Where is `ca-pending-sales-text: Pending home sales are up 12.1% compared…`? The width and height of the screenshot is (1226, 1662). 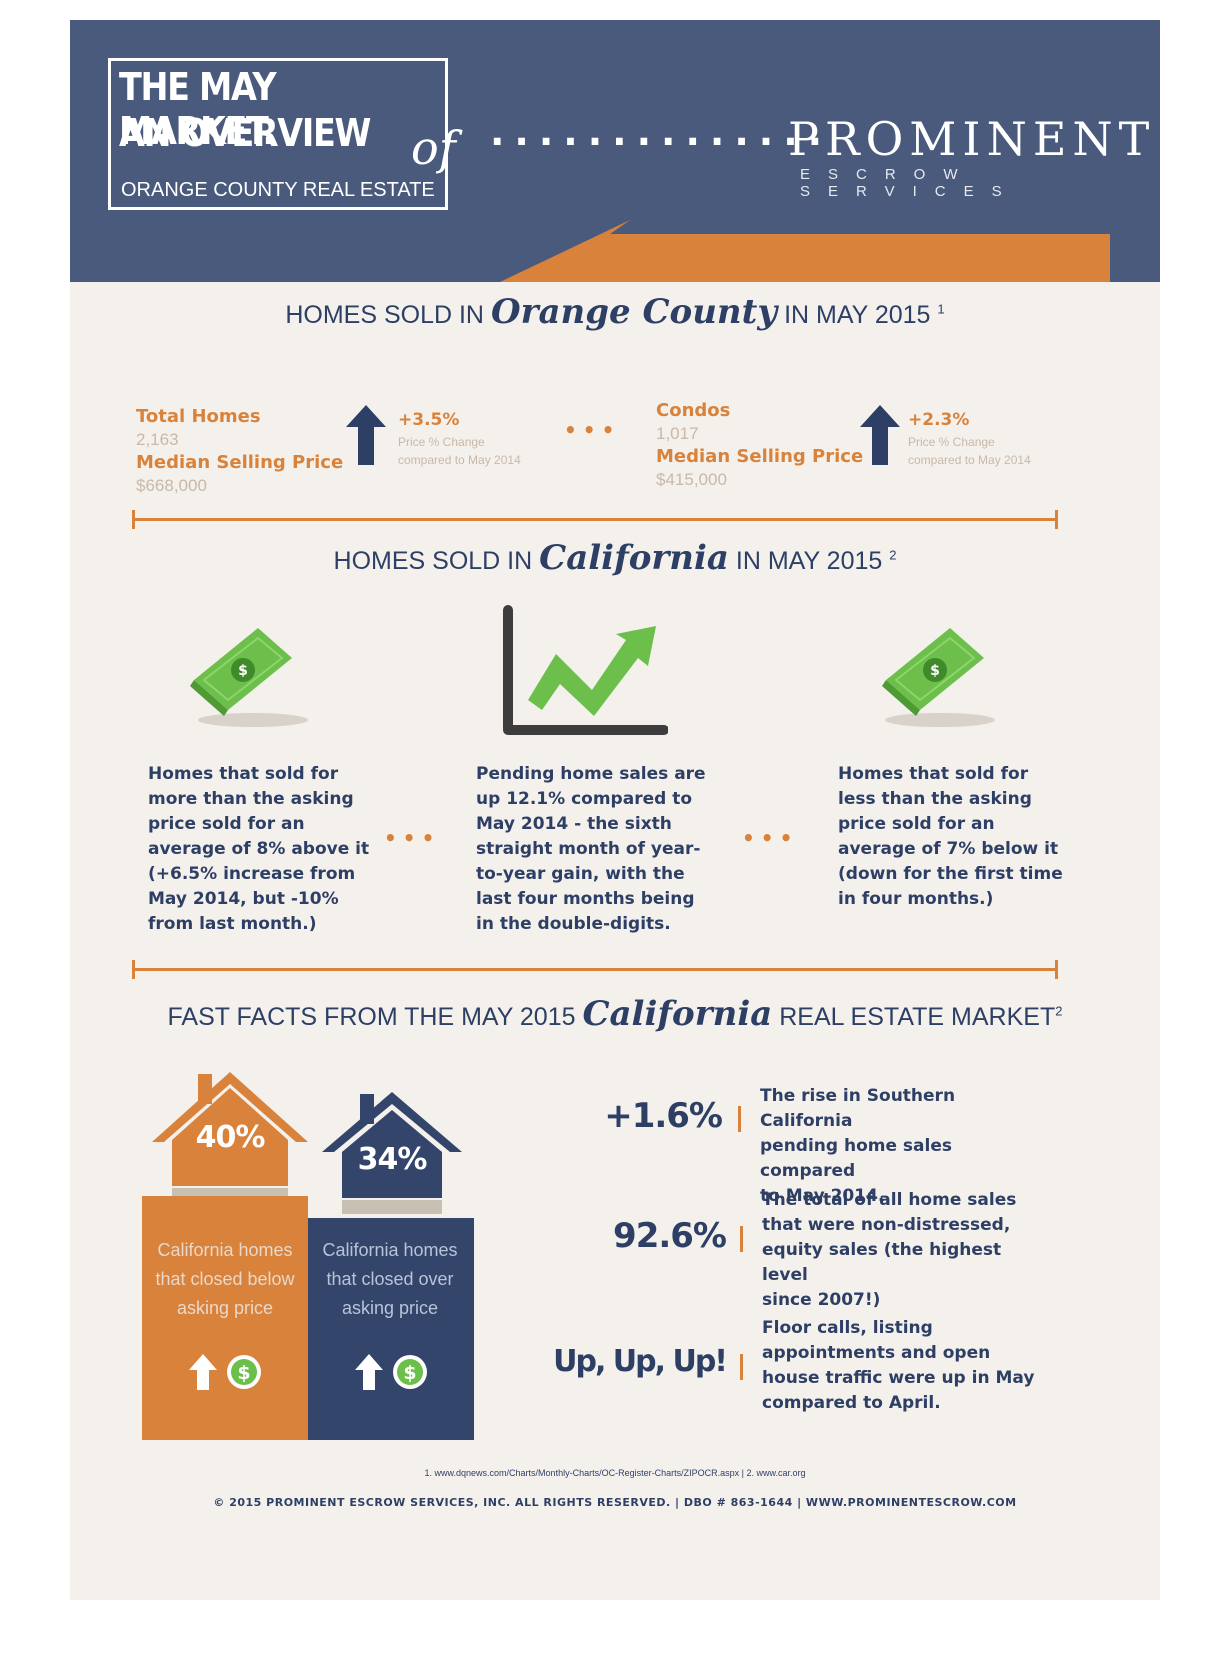 ca-pending-sales-text: Pending home sales are up 12.1% compared… is located at coordinates (601, 849).